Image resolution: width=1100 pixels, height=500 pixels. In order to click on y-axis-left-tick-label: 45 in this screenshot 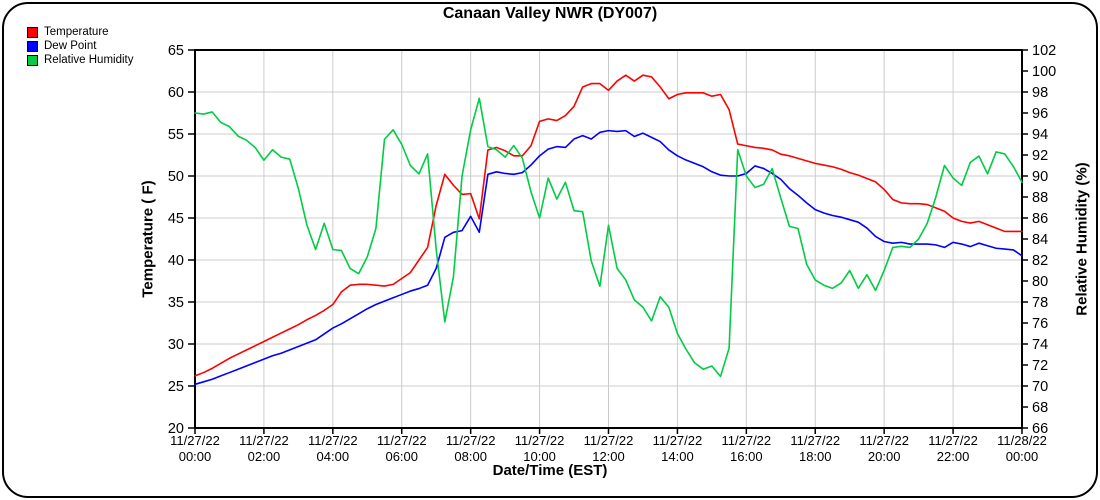, I will do `click(176, 219)`.